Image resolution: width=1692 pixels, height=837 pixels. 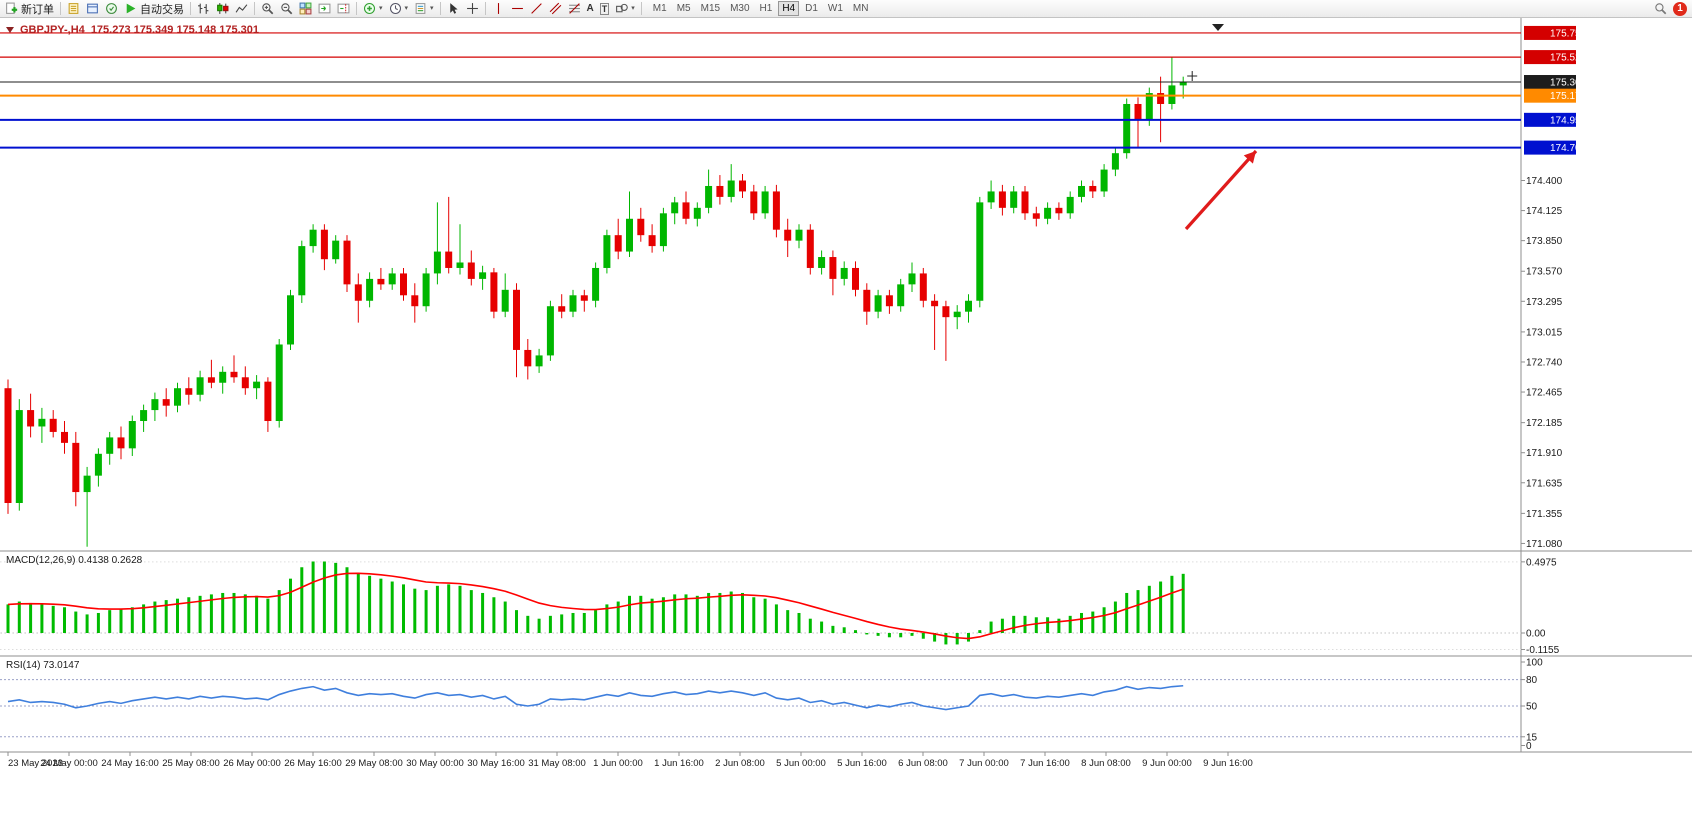 What do you see at coordinates (1543, 650) in the screenshot?
I see `svg-text: -0.1155` at bounding box center [1543, 650].